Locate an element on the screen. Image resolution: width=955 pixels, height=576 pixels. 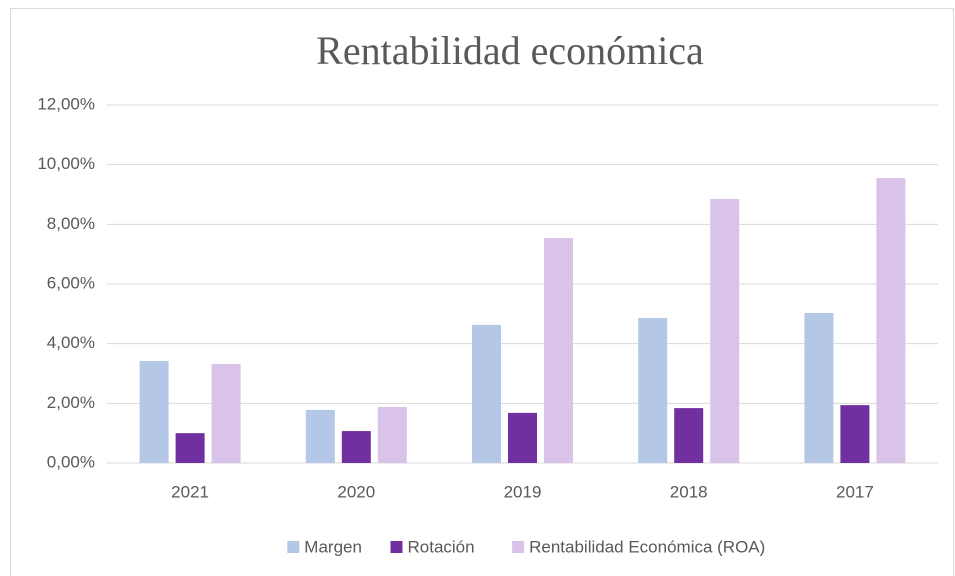
x-tick-label: 2020 is located at coordinates (356, 491).